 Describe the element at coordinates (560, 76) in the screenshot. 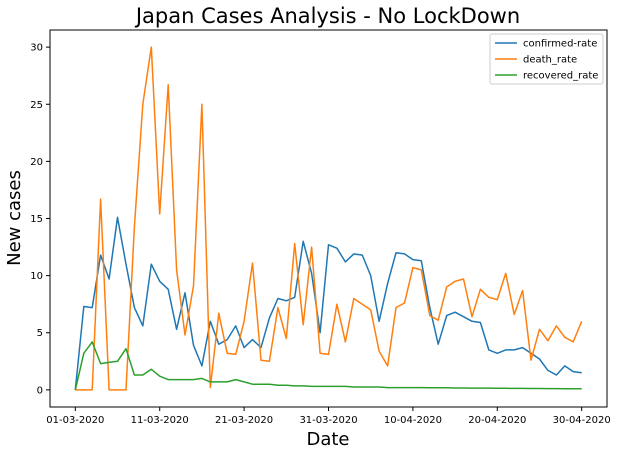

I see `legend-label-recovered_rate: recovered_rate` at that location.